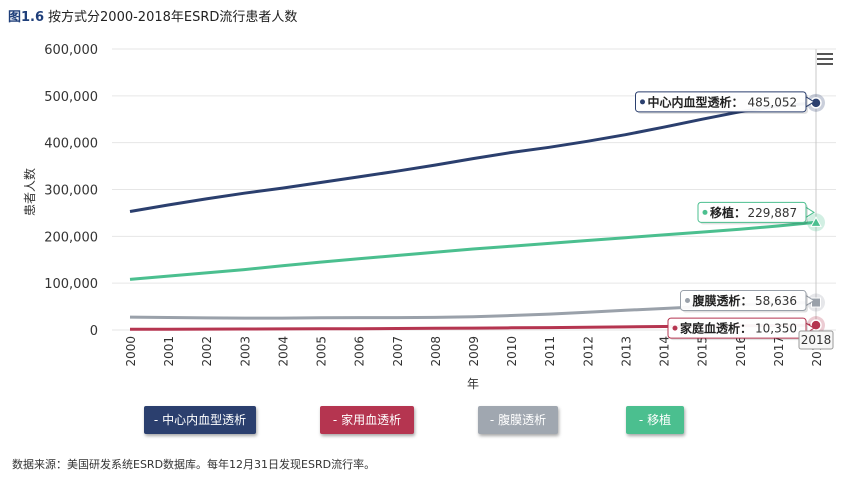  I want to click on figure-title-text: 按方式分2000-2018年ESRD流行患者人数, so click(173, 17).